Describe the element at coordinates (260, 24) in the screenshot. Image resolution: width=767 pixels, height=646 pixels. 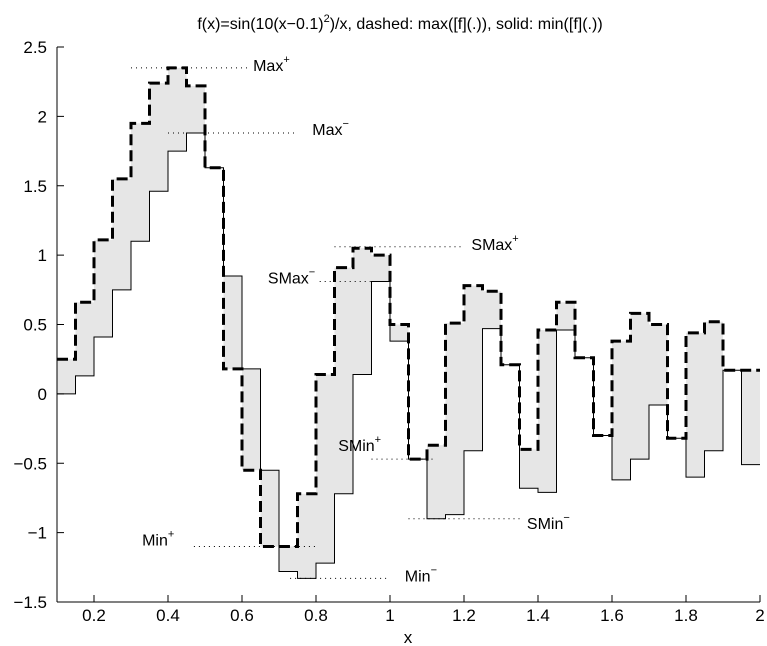
I see `title-prefix: f(x)=sin(10(x−0.1)` at that location.